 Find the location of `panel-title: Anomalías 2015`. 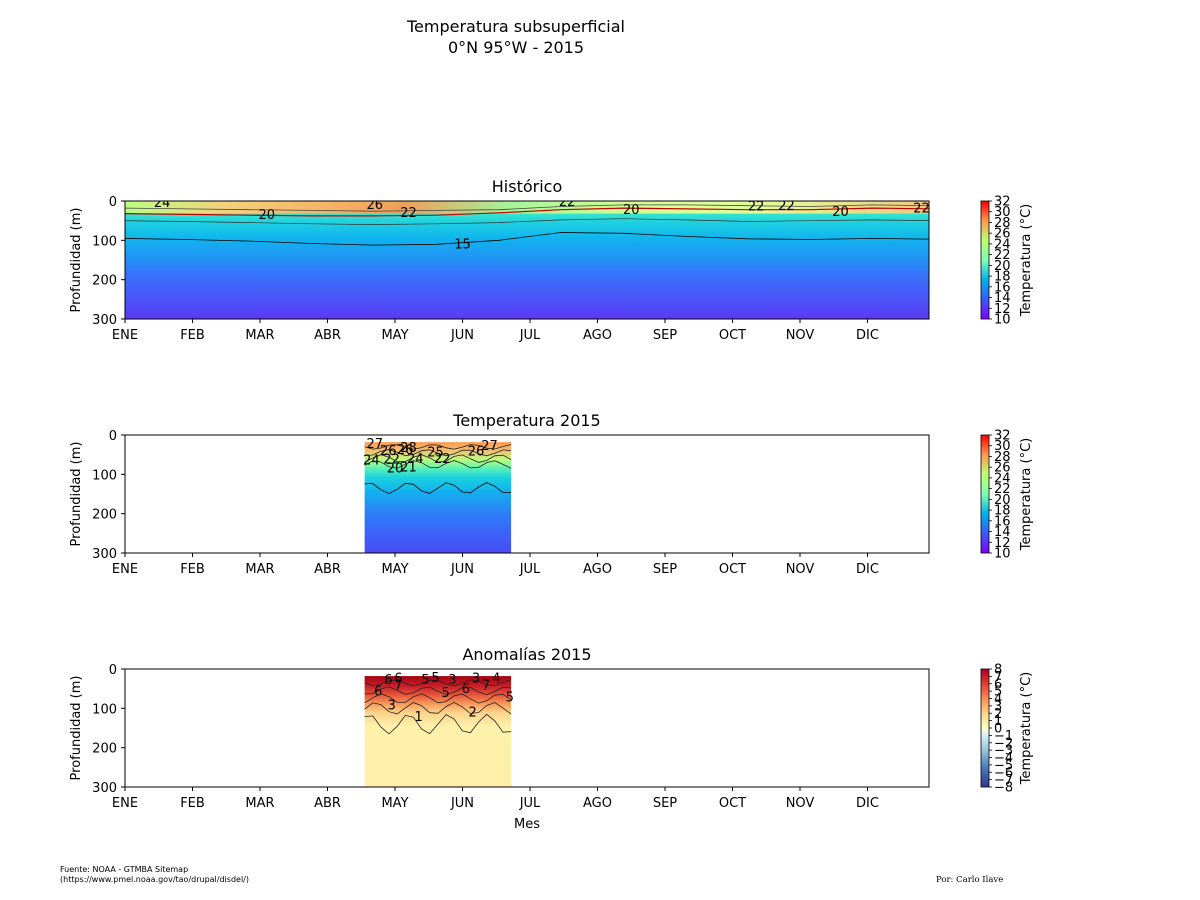

panel-title: Anomalías 2015 is located at coordinates (526, 654).